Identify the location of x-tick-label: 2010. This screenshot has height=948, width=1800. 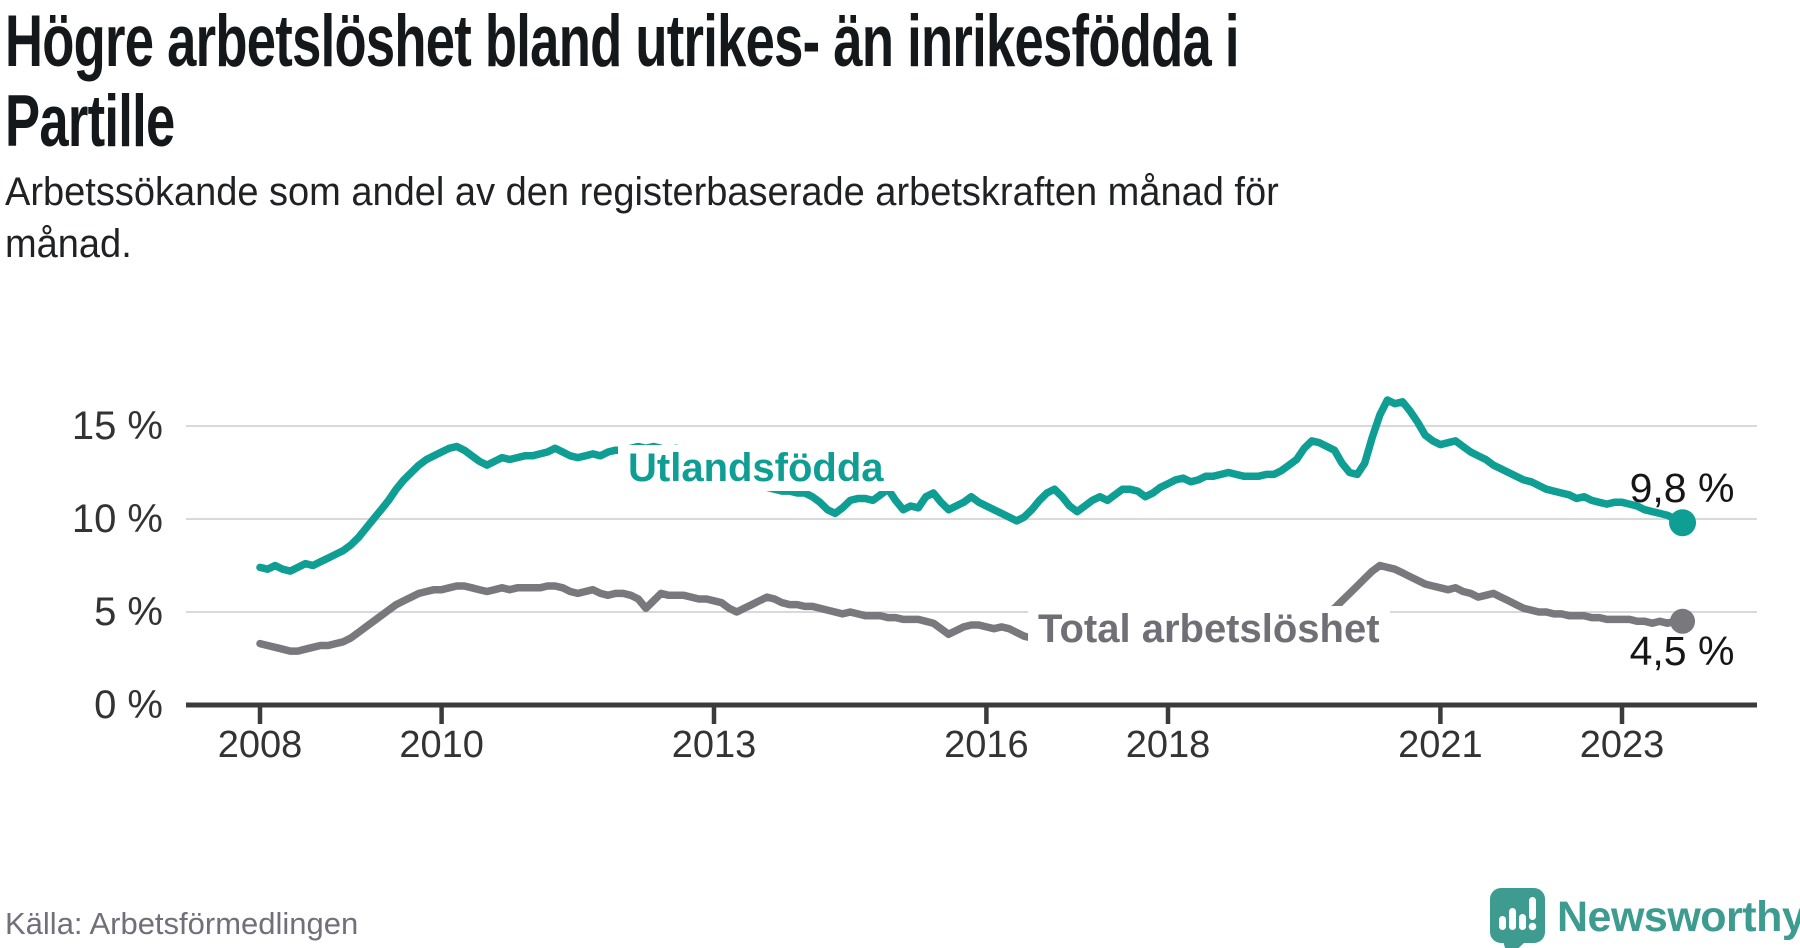
(441, 745).